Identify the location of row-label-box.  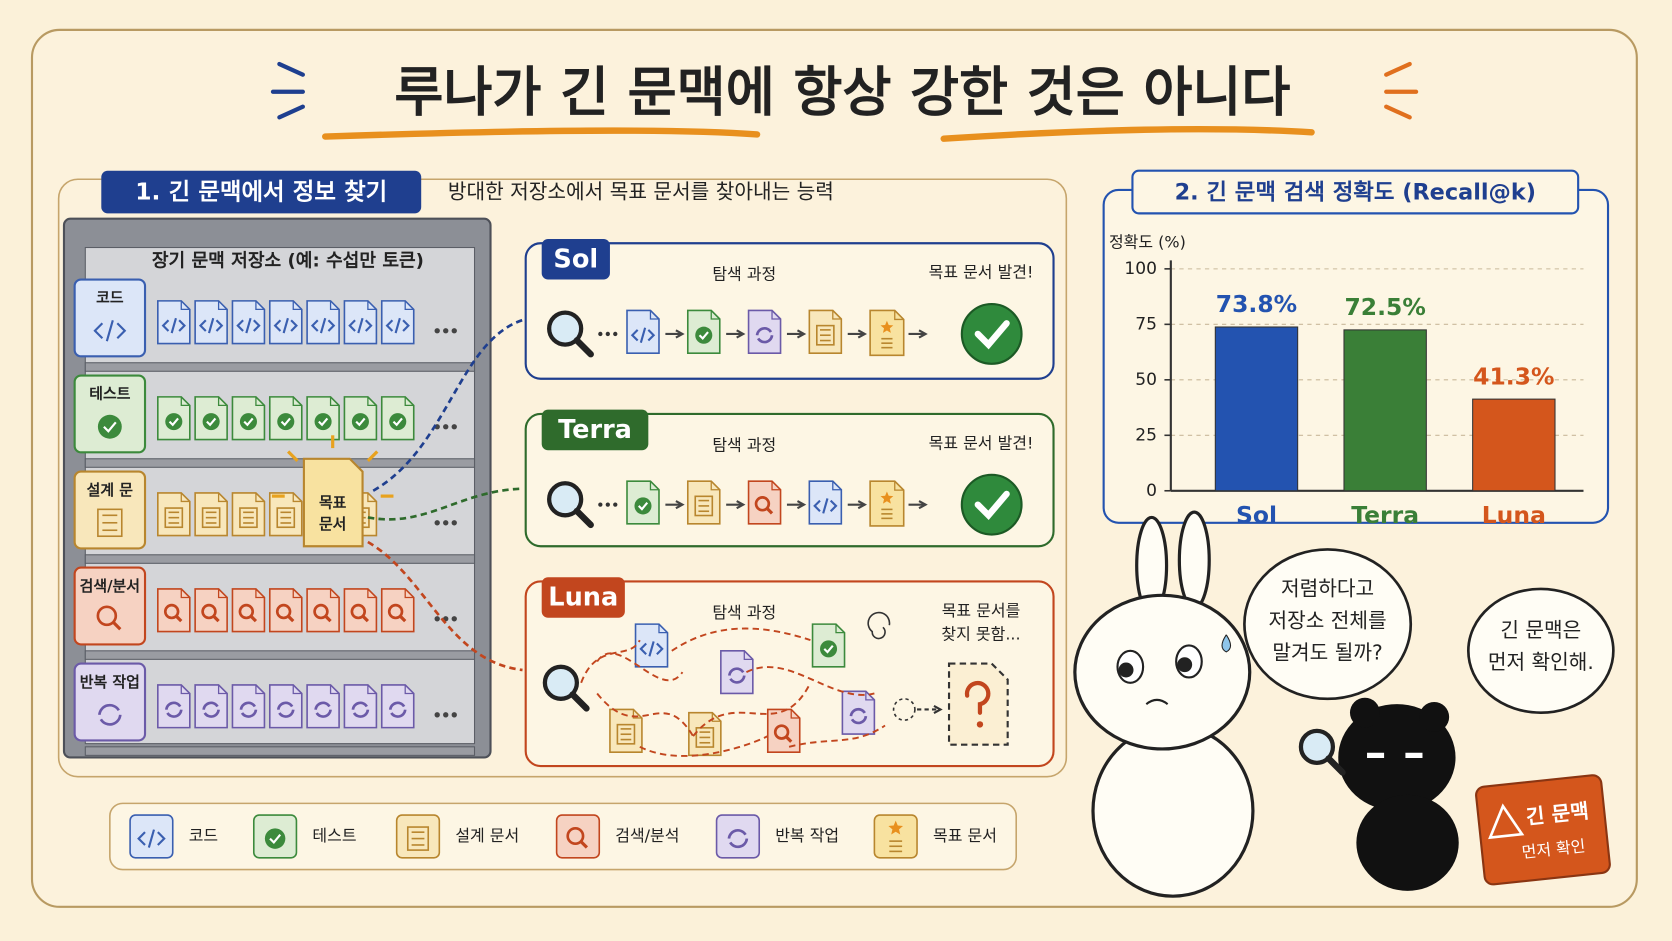
(110, 414).